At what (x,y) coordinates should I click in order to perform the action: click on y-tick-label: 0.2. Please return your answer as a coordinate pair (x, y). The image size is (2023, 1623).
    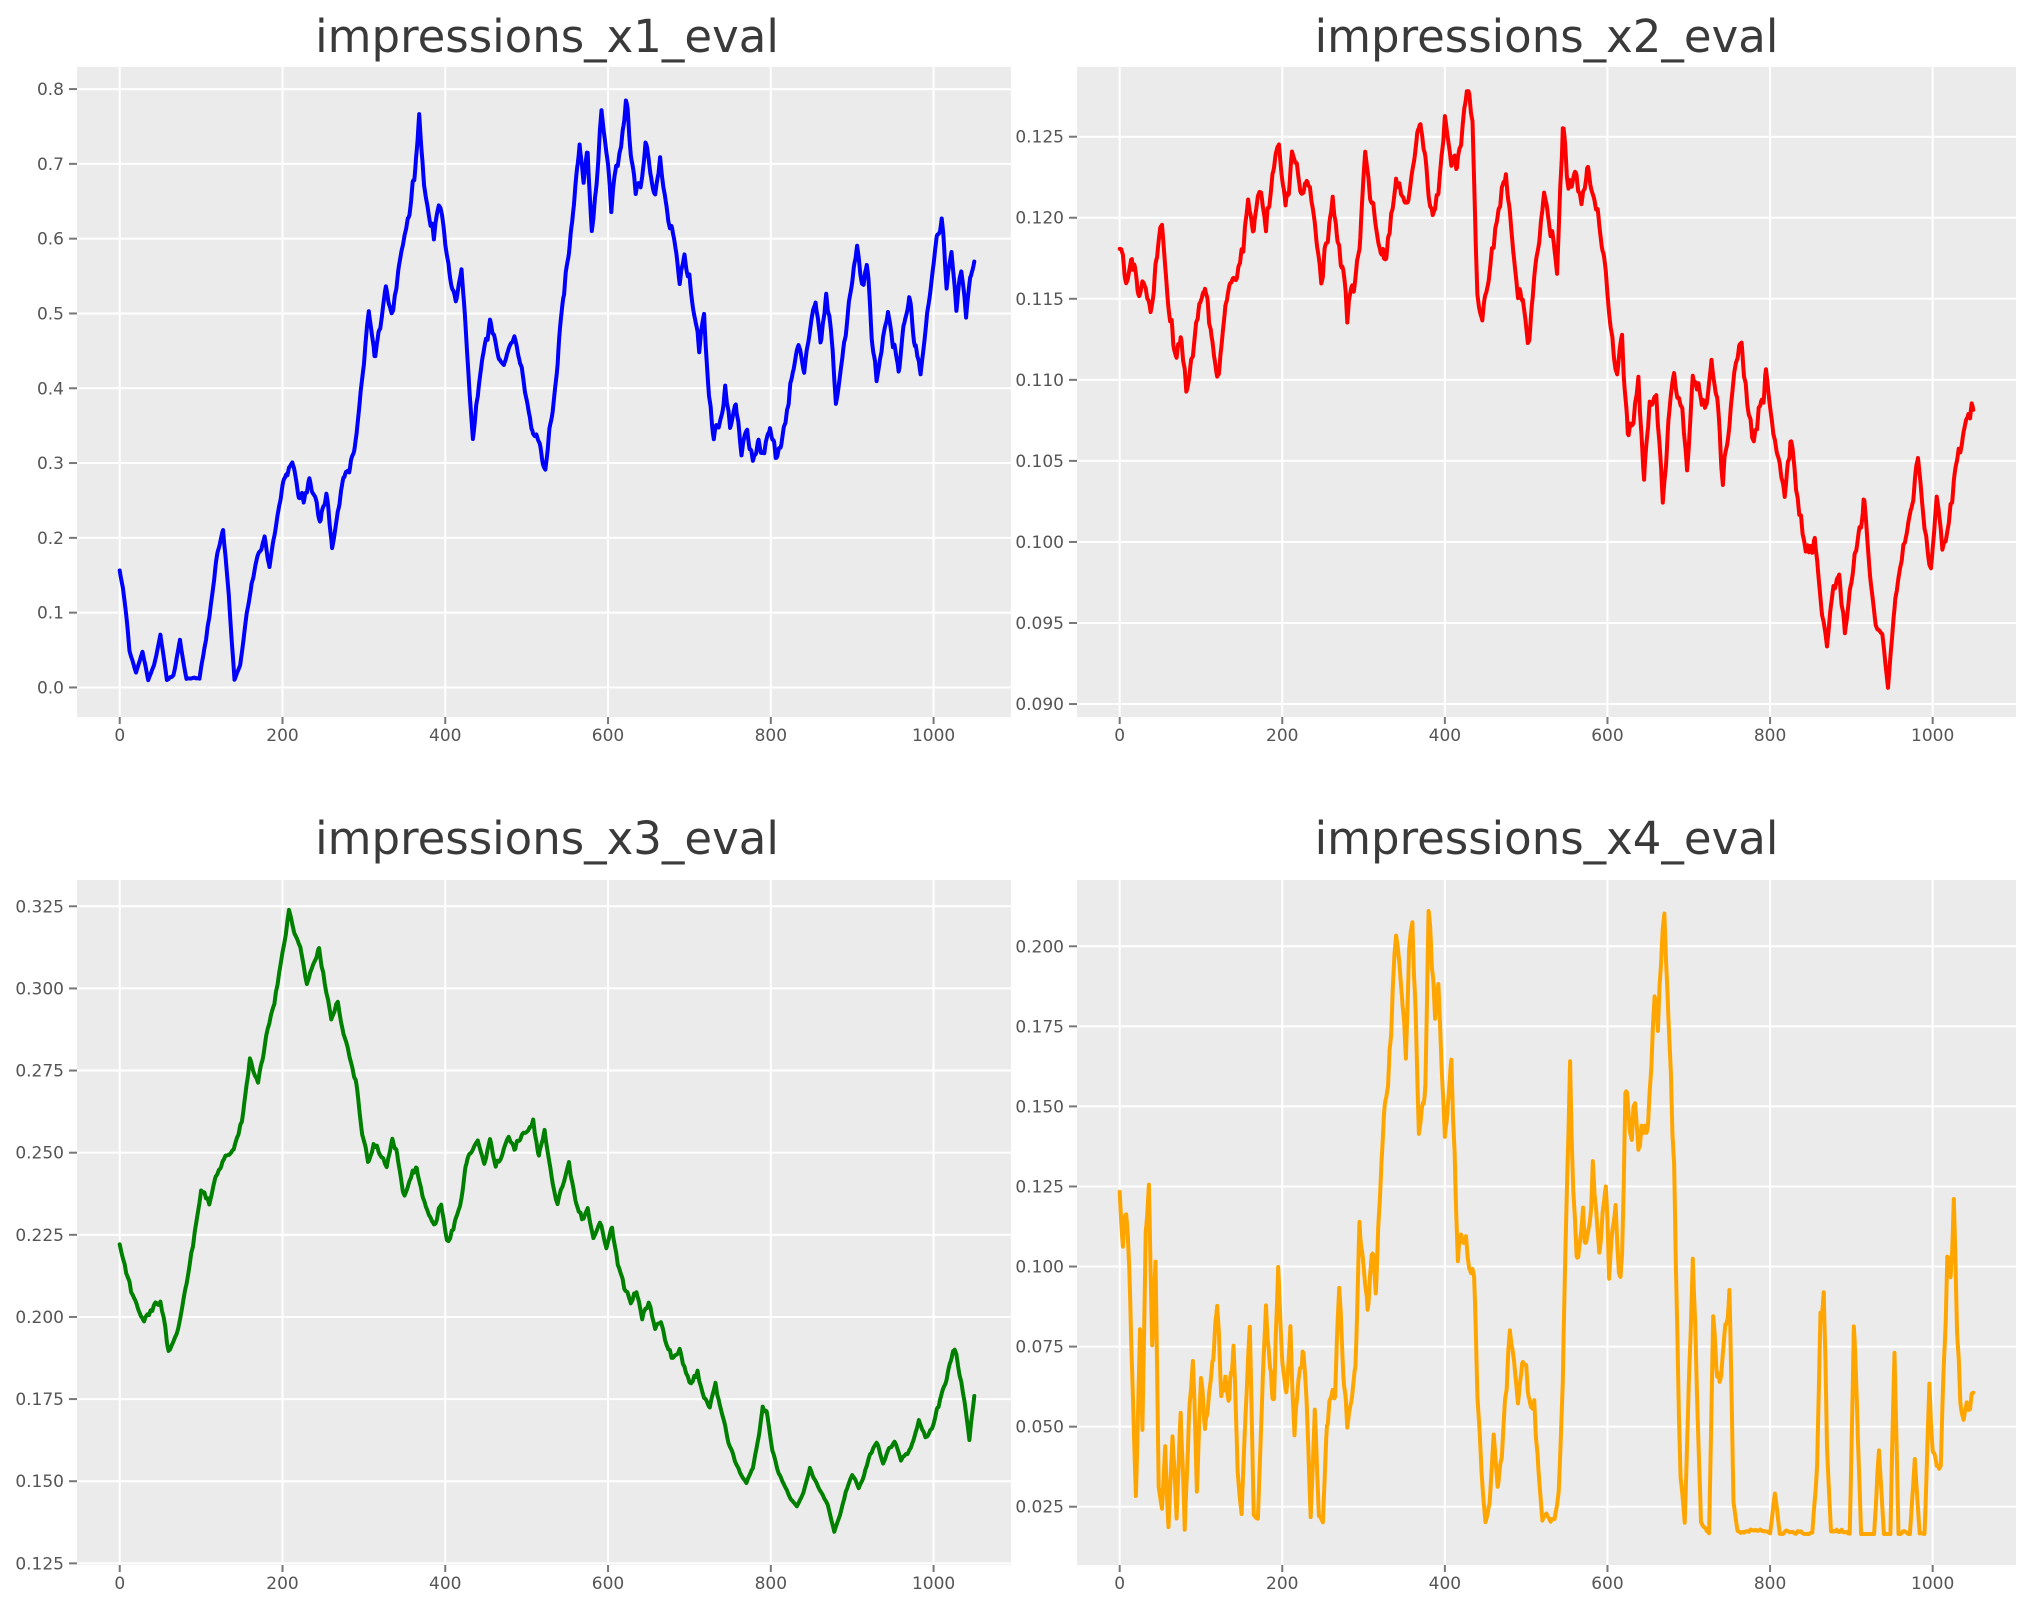
    Looking at the image, I should click on (50, 539).